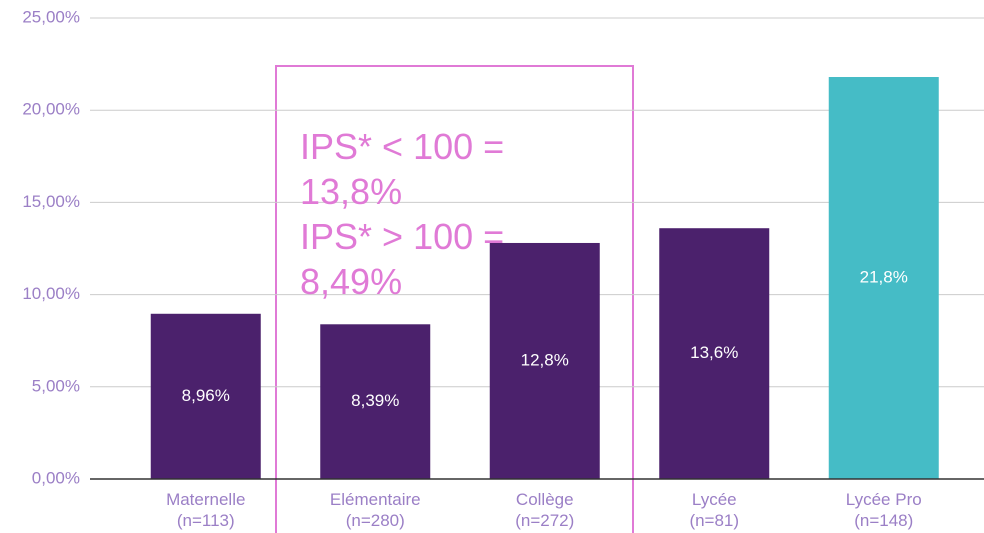 This screenshot has height=533, width=984. What do you see at coordinates (375, 510) in the screenshot?
I see `x-tick-label: Elémentaire (n=280)` at bounding box center [375, 510].